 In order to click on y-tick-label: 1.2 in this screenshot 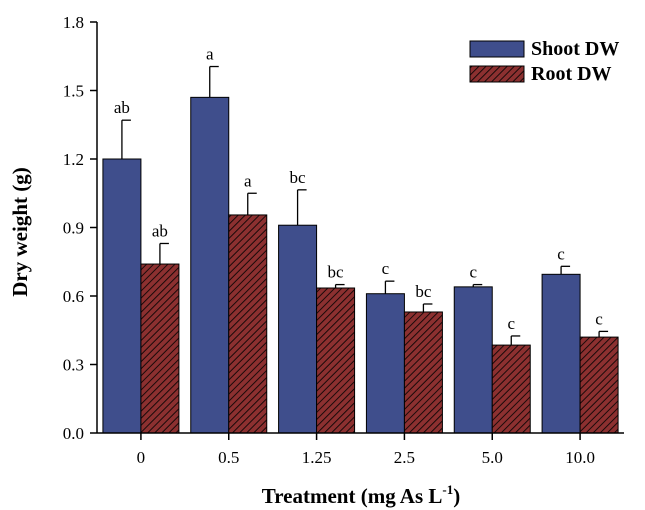, I will do `click(73, 159)`.